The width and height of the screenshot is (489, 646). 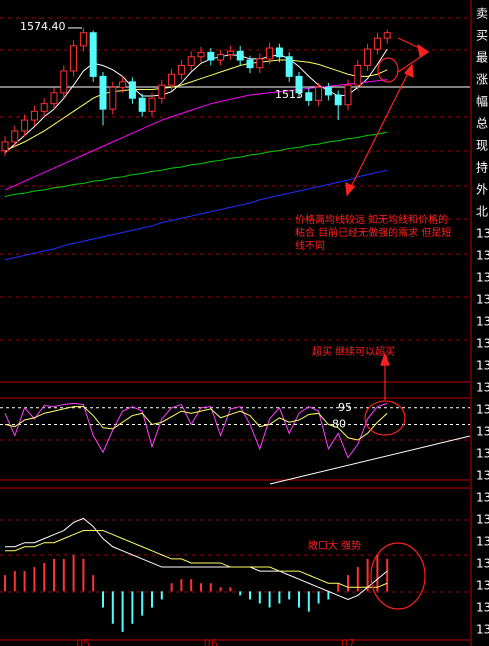 I want to click on side-item: 总, so click(x=482, y=124).